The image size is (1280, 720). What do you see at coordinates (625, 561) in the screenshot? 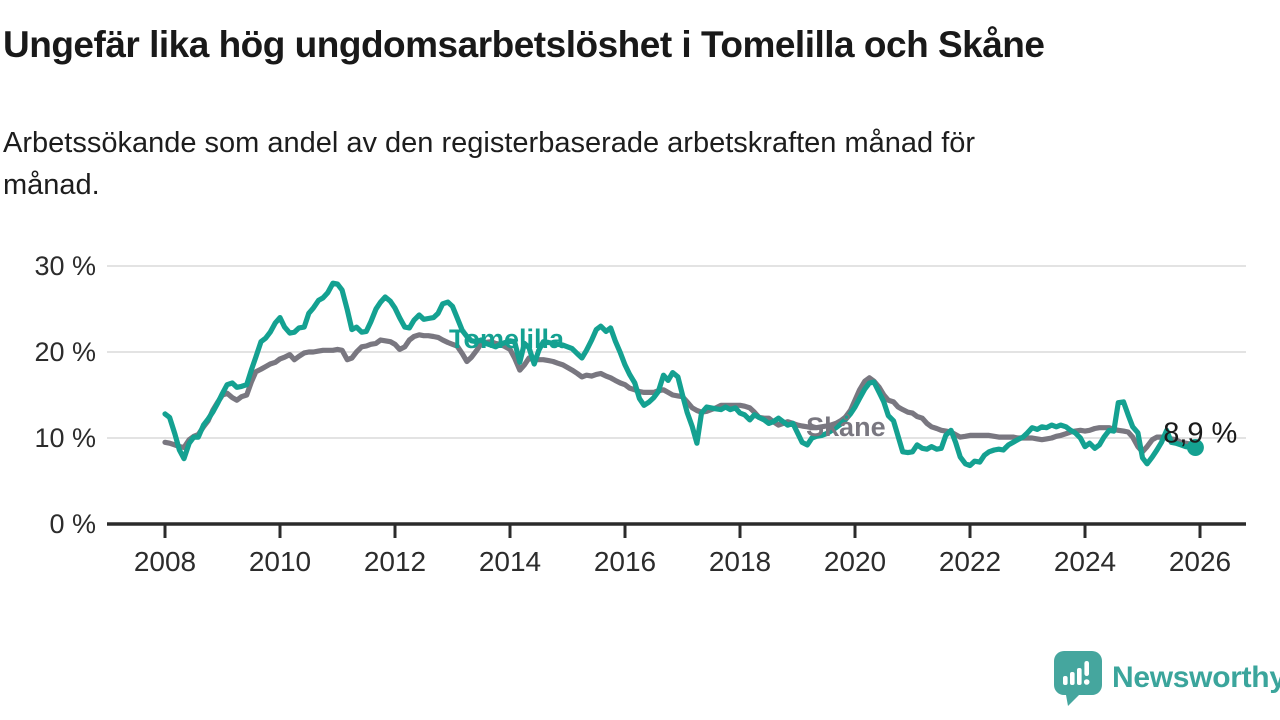
I see `x-tick-label: 2016` at bounding box center [625, 561].